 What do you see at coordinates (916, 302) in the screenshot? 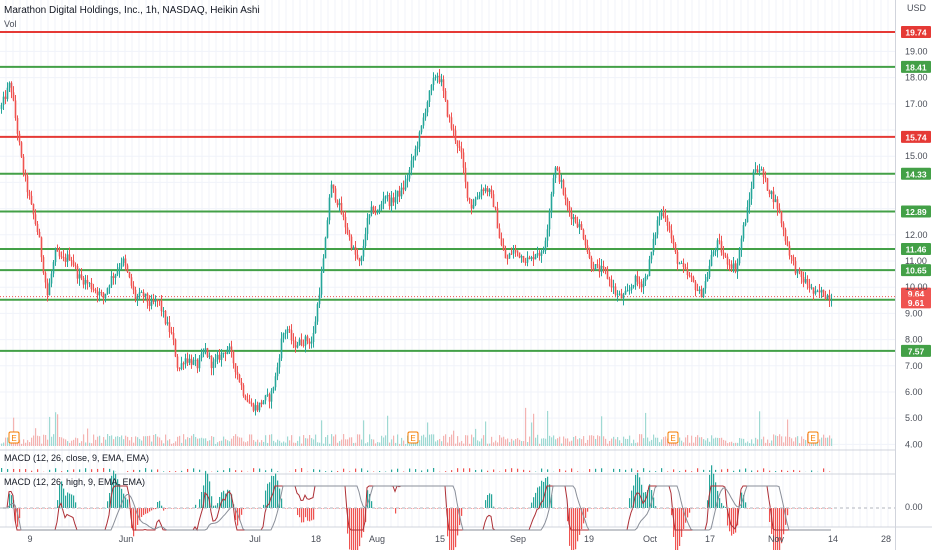
I see `price-tag-9.61` at bounding box center [916, 302].